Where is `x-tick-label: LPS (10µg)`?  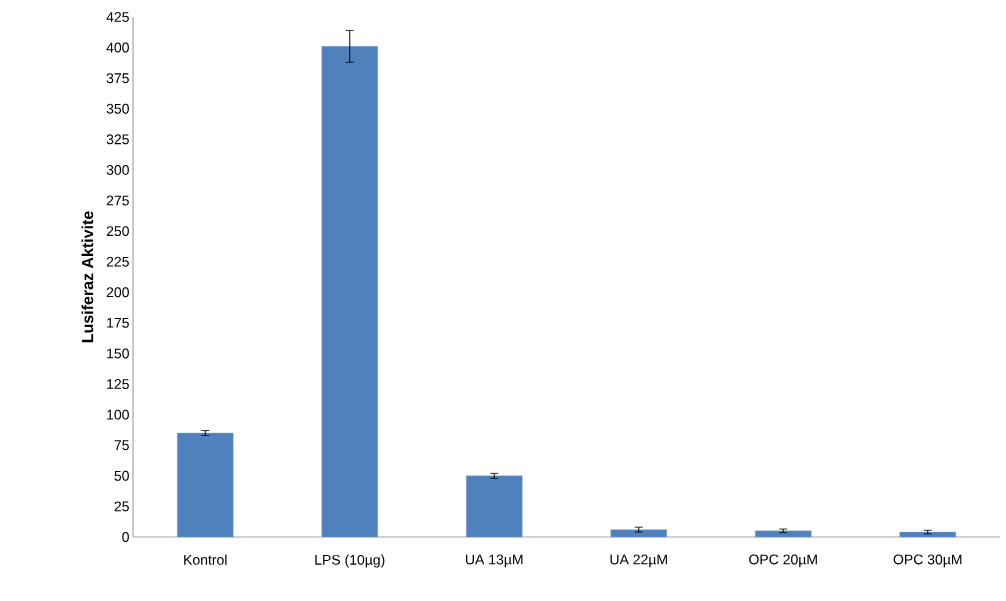 x-tick-label: LPS (10µg) is located at coordinates (350, 561).